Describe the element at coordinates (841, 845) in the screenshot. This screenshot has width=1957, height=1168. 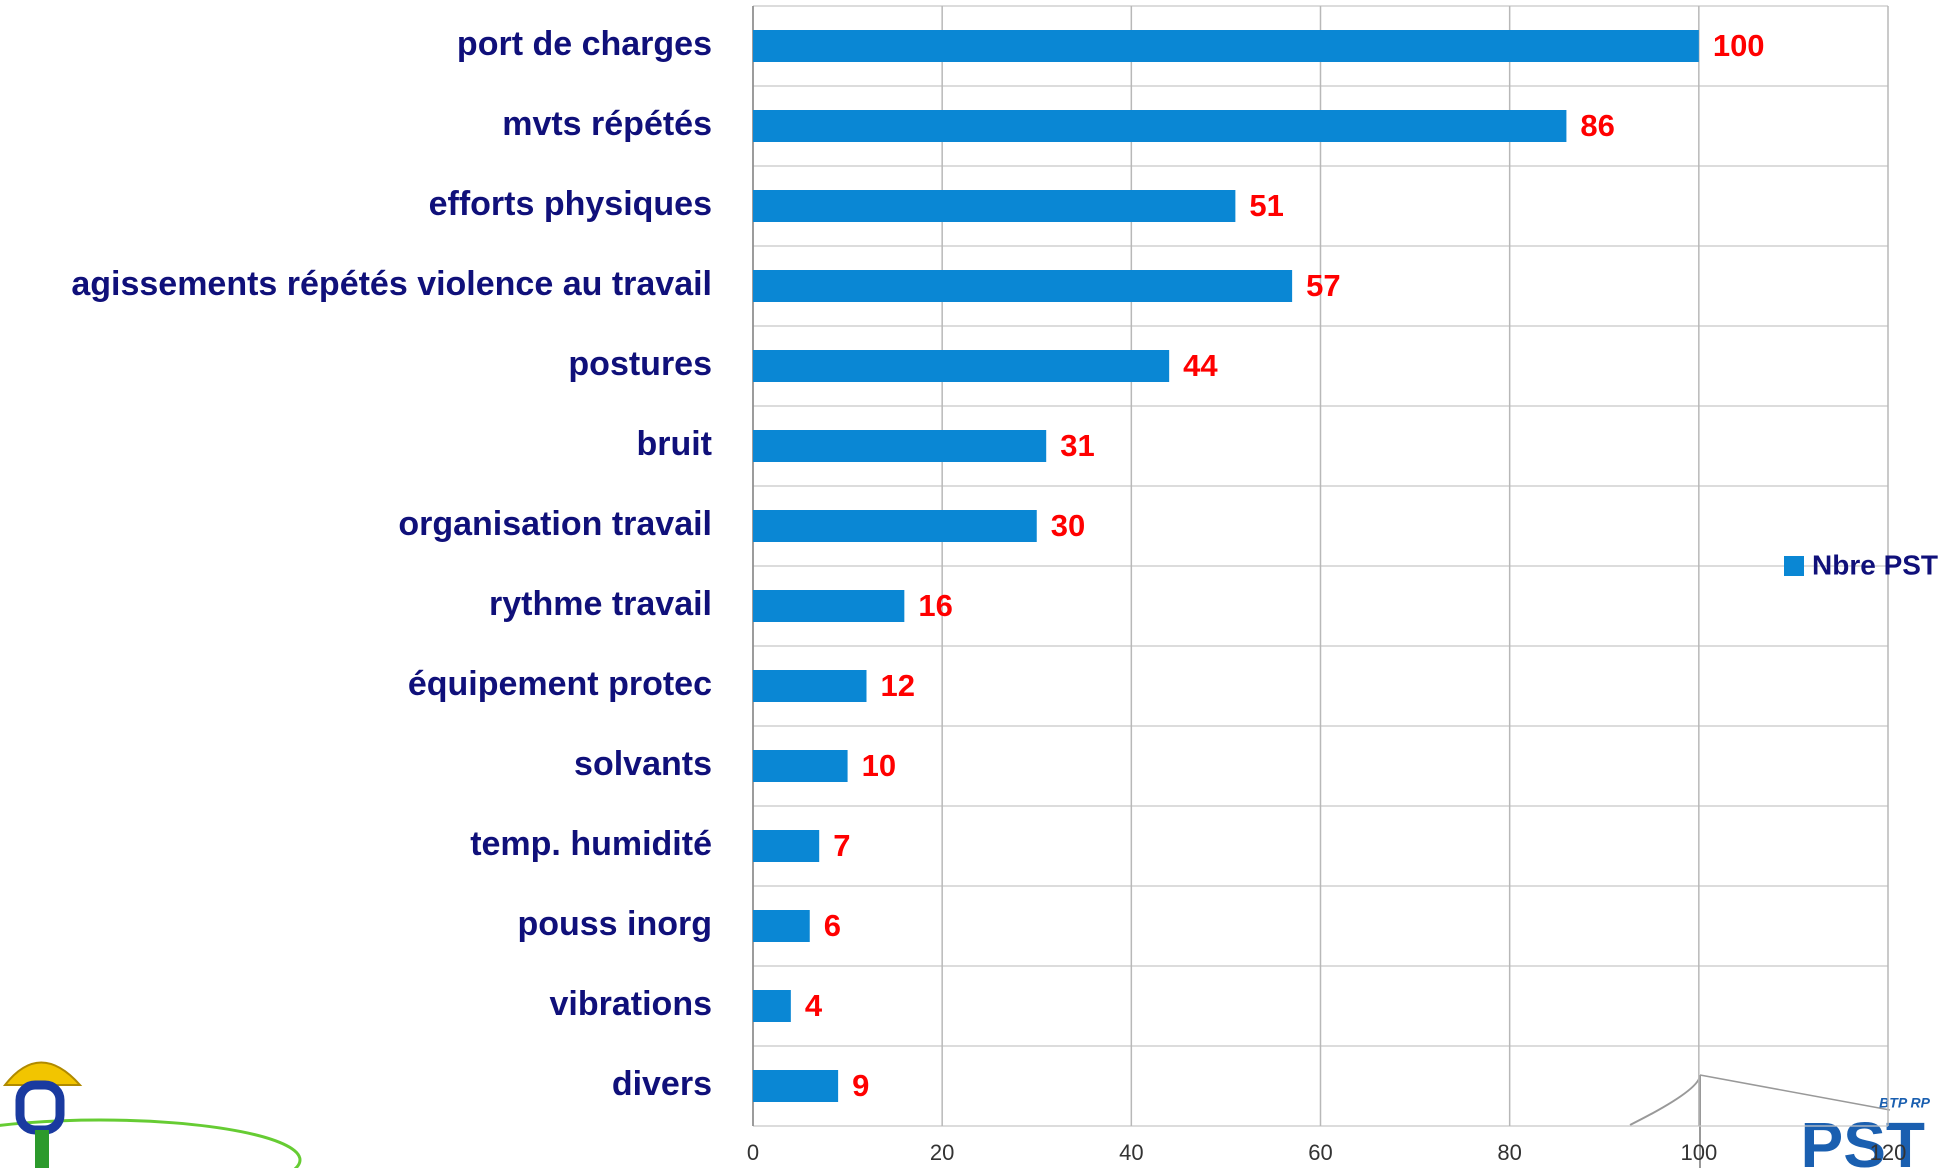
I see `value-label: 7` at that location.